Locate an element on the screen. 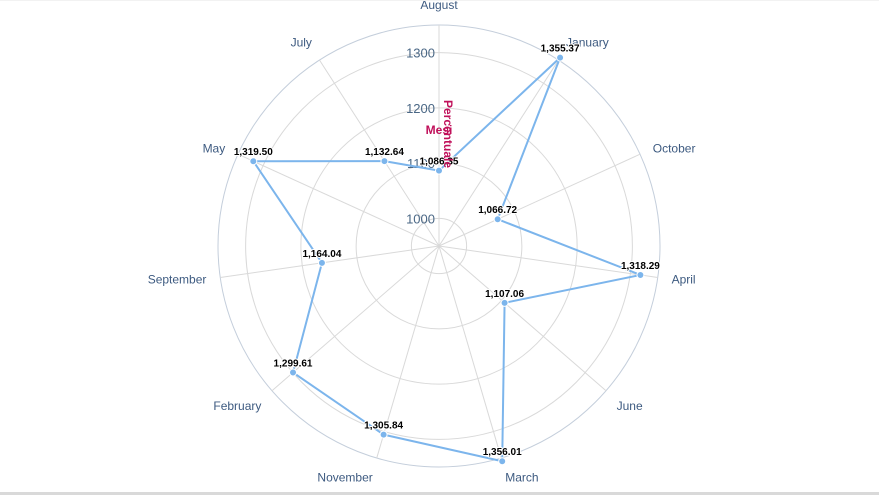 The width and height of the screenshot is (879, 500). radial-tick-label: 1200 is located at coordinates (420, 108).